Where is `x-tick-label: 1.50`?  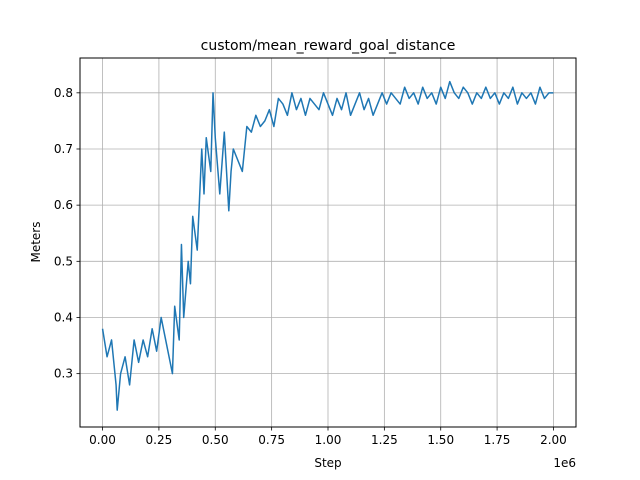
x-tick-label: 1.50 is located at coordinates (440, 440).